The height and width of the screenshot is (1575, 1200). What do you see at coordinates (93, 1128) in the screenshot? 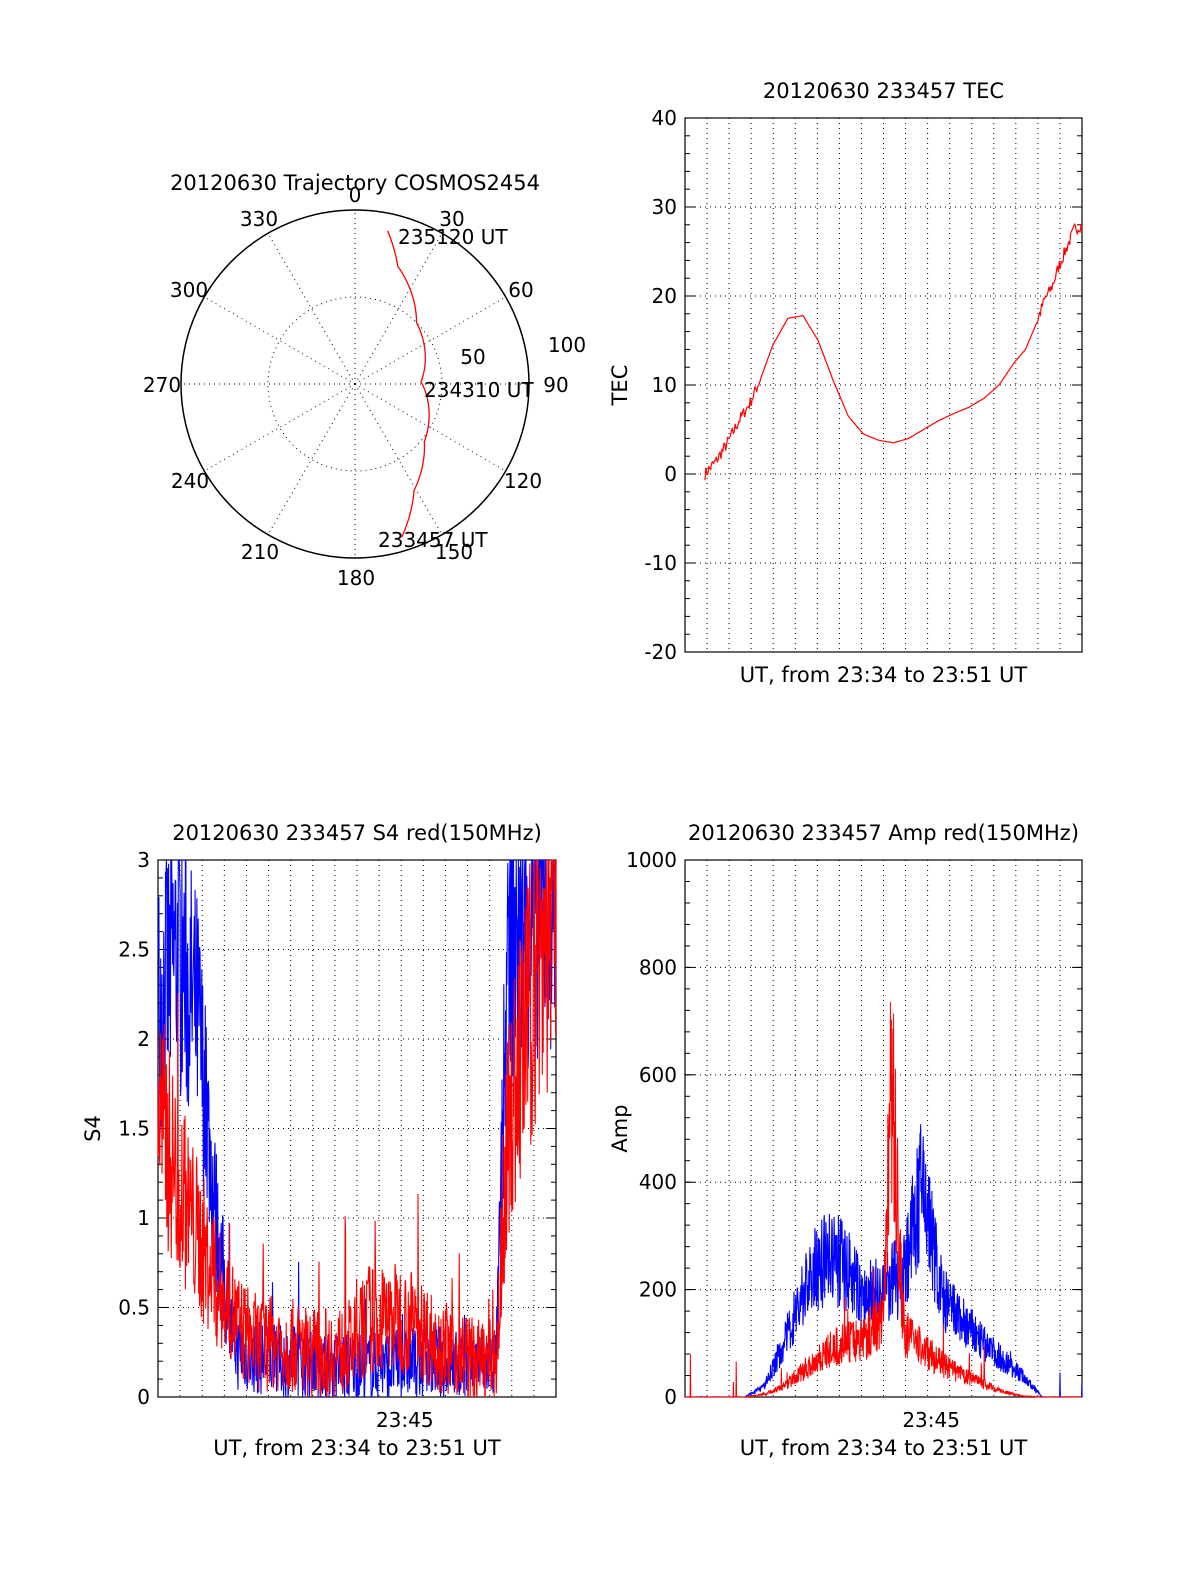
I see `y-axis-label: S4` at bounding box center [93, 1128].